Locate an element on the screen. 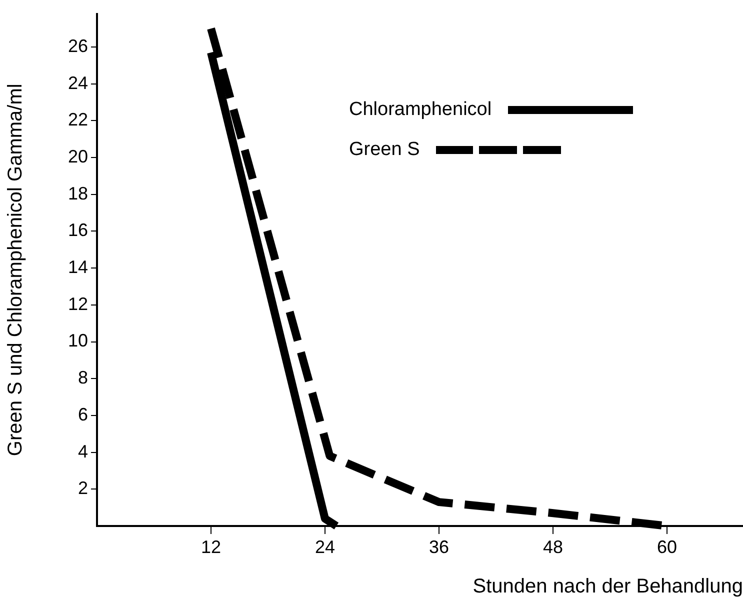 The height and width of the screenshot is (603, 743). y-tick-label: 4 is located at coordinates (83, 451).